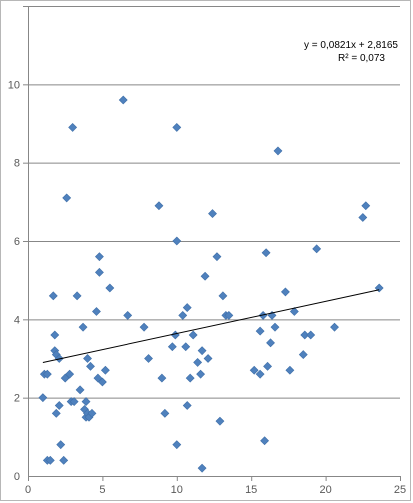 This screenshot has width=413, height=503. What do you see at coordinates (102, 490) in the screenshot?
I see `x-tick-label-5: 5` at bounding box center [102, 490].